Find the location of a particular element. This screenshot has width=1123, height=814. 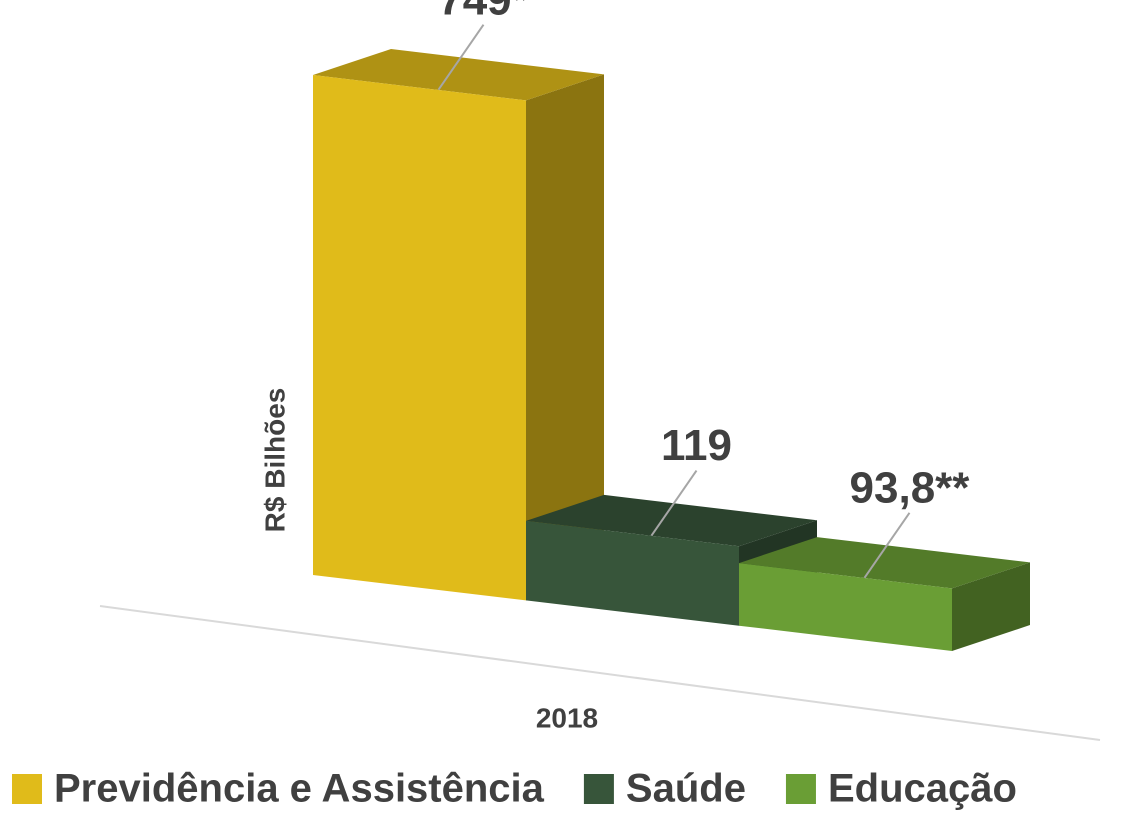

legend-label: Saúde is located at coordinates (686, 789).